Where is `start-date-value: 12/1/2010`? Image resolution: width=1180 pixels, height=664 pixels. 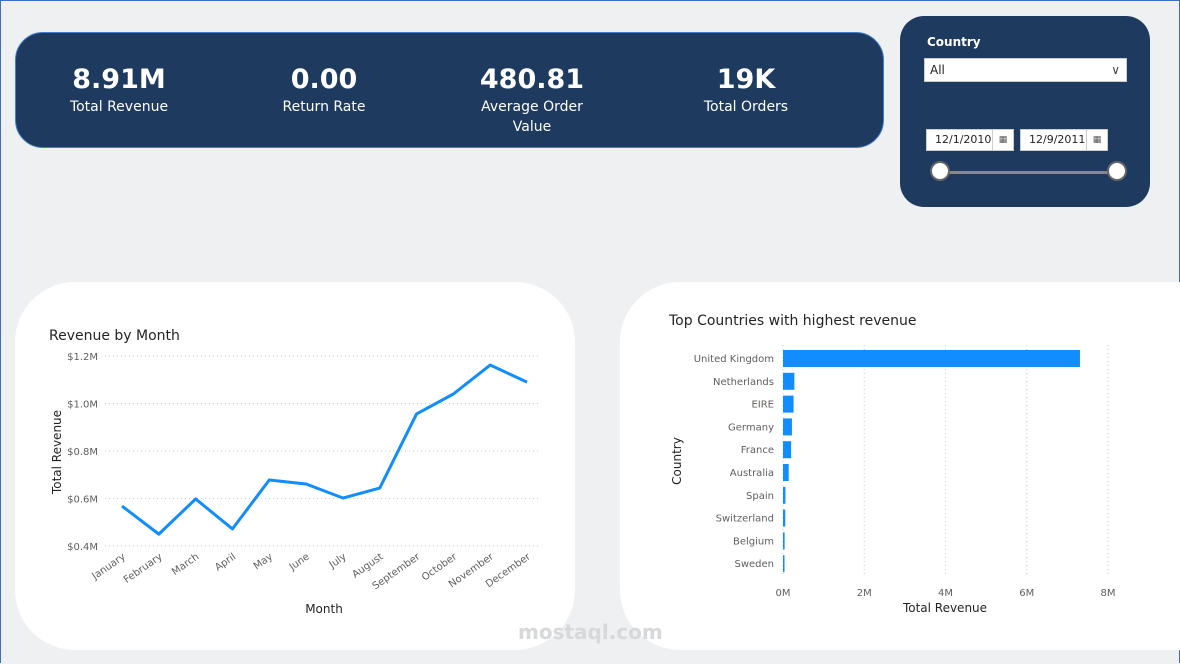 start-date-value: 12/1/2010 is located at coordinates (963, 139).